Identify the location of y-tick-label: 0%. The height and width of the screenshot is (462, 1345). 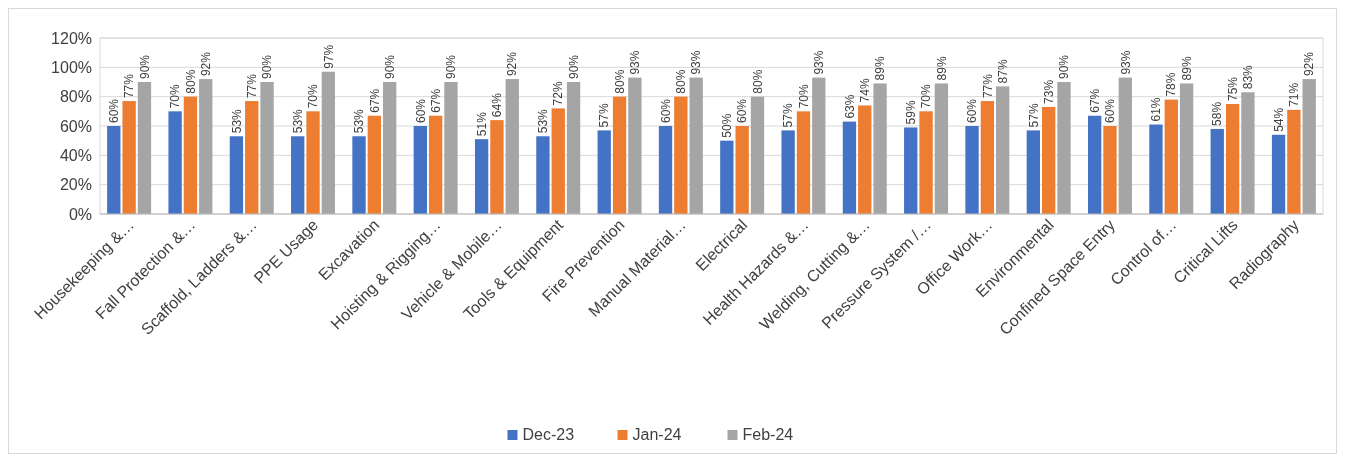
(80, 214).